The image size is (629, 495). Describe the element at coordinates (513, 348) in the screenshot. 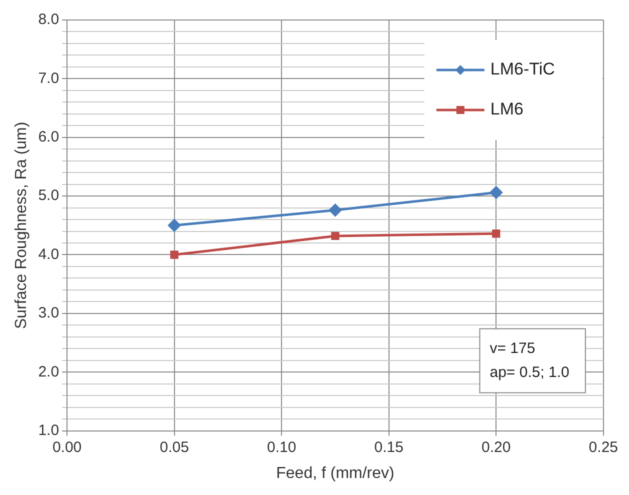

I see `annotation: v= 175` at that location.